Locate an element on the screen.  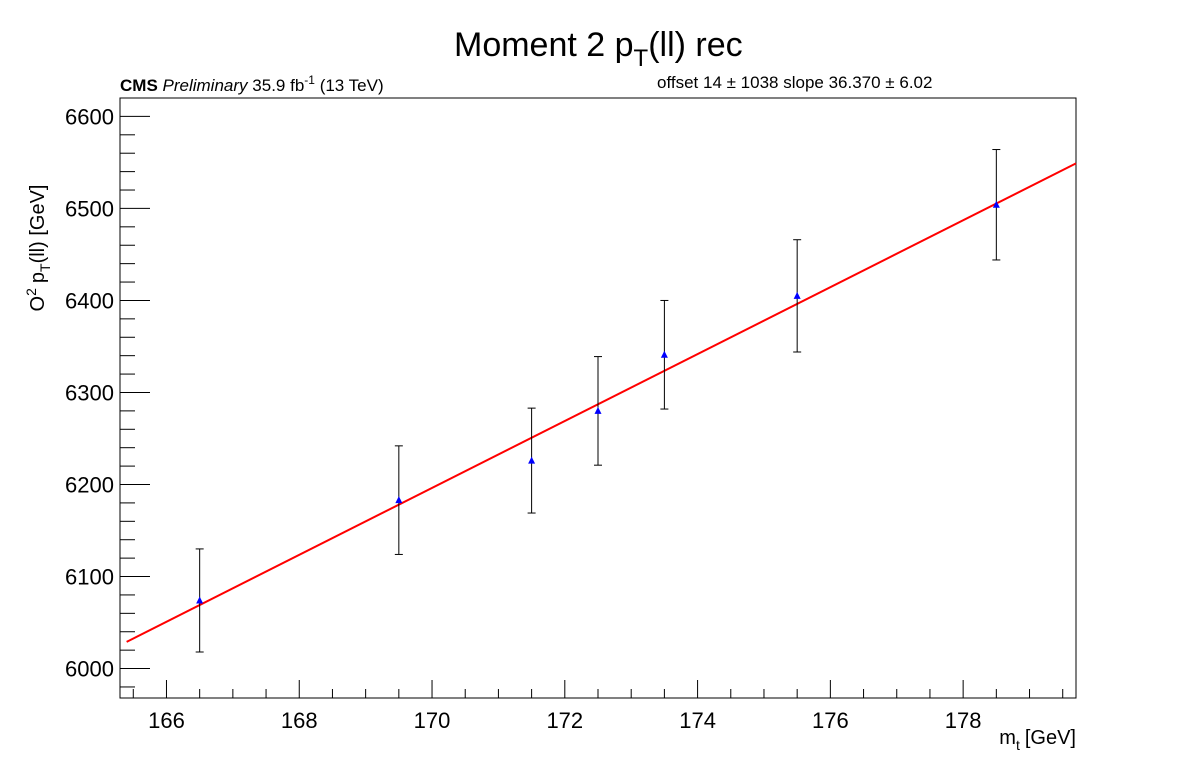
x-tick-label: 170 is located at coordinates (432, 720).